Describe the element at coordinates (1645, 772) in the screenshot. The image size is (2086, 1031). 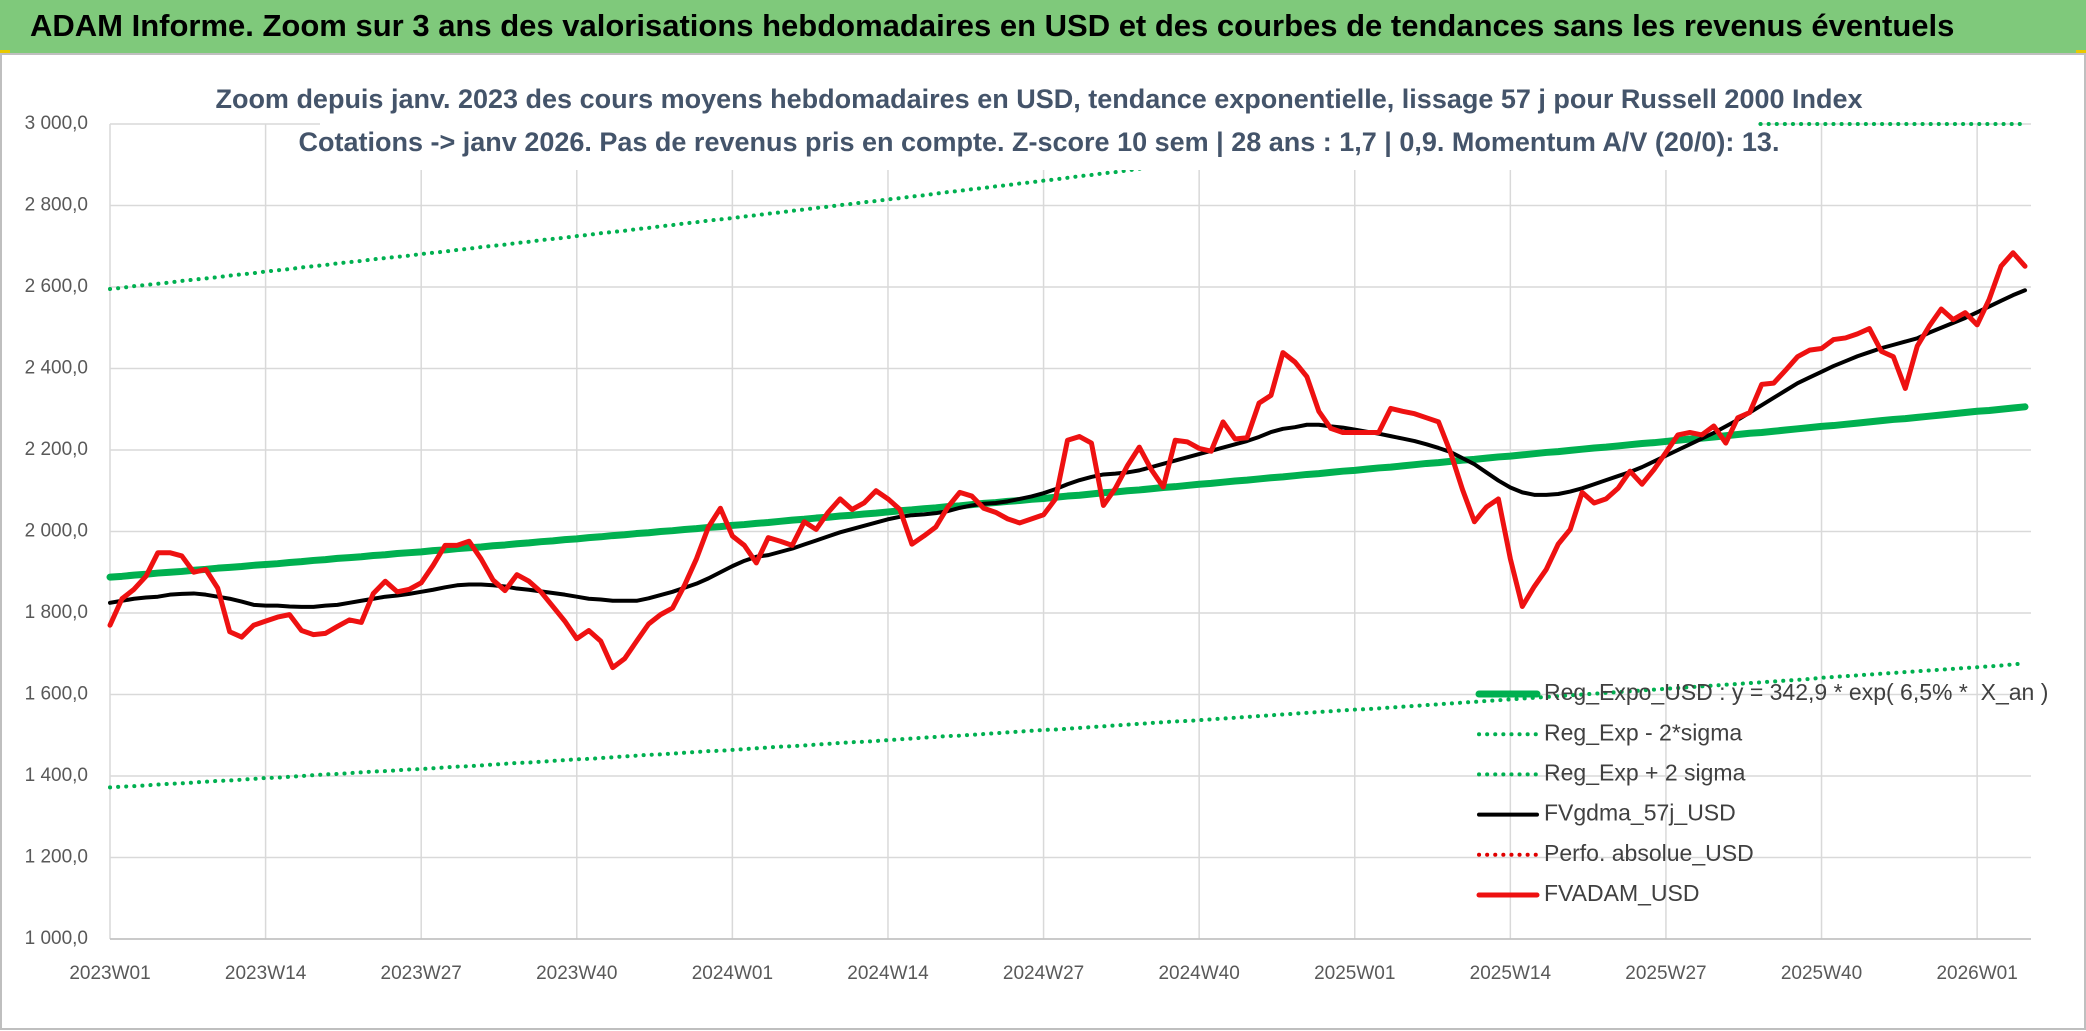
I see `legend-label: Reg_Exp + 2 sigma` at that location.